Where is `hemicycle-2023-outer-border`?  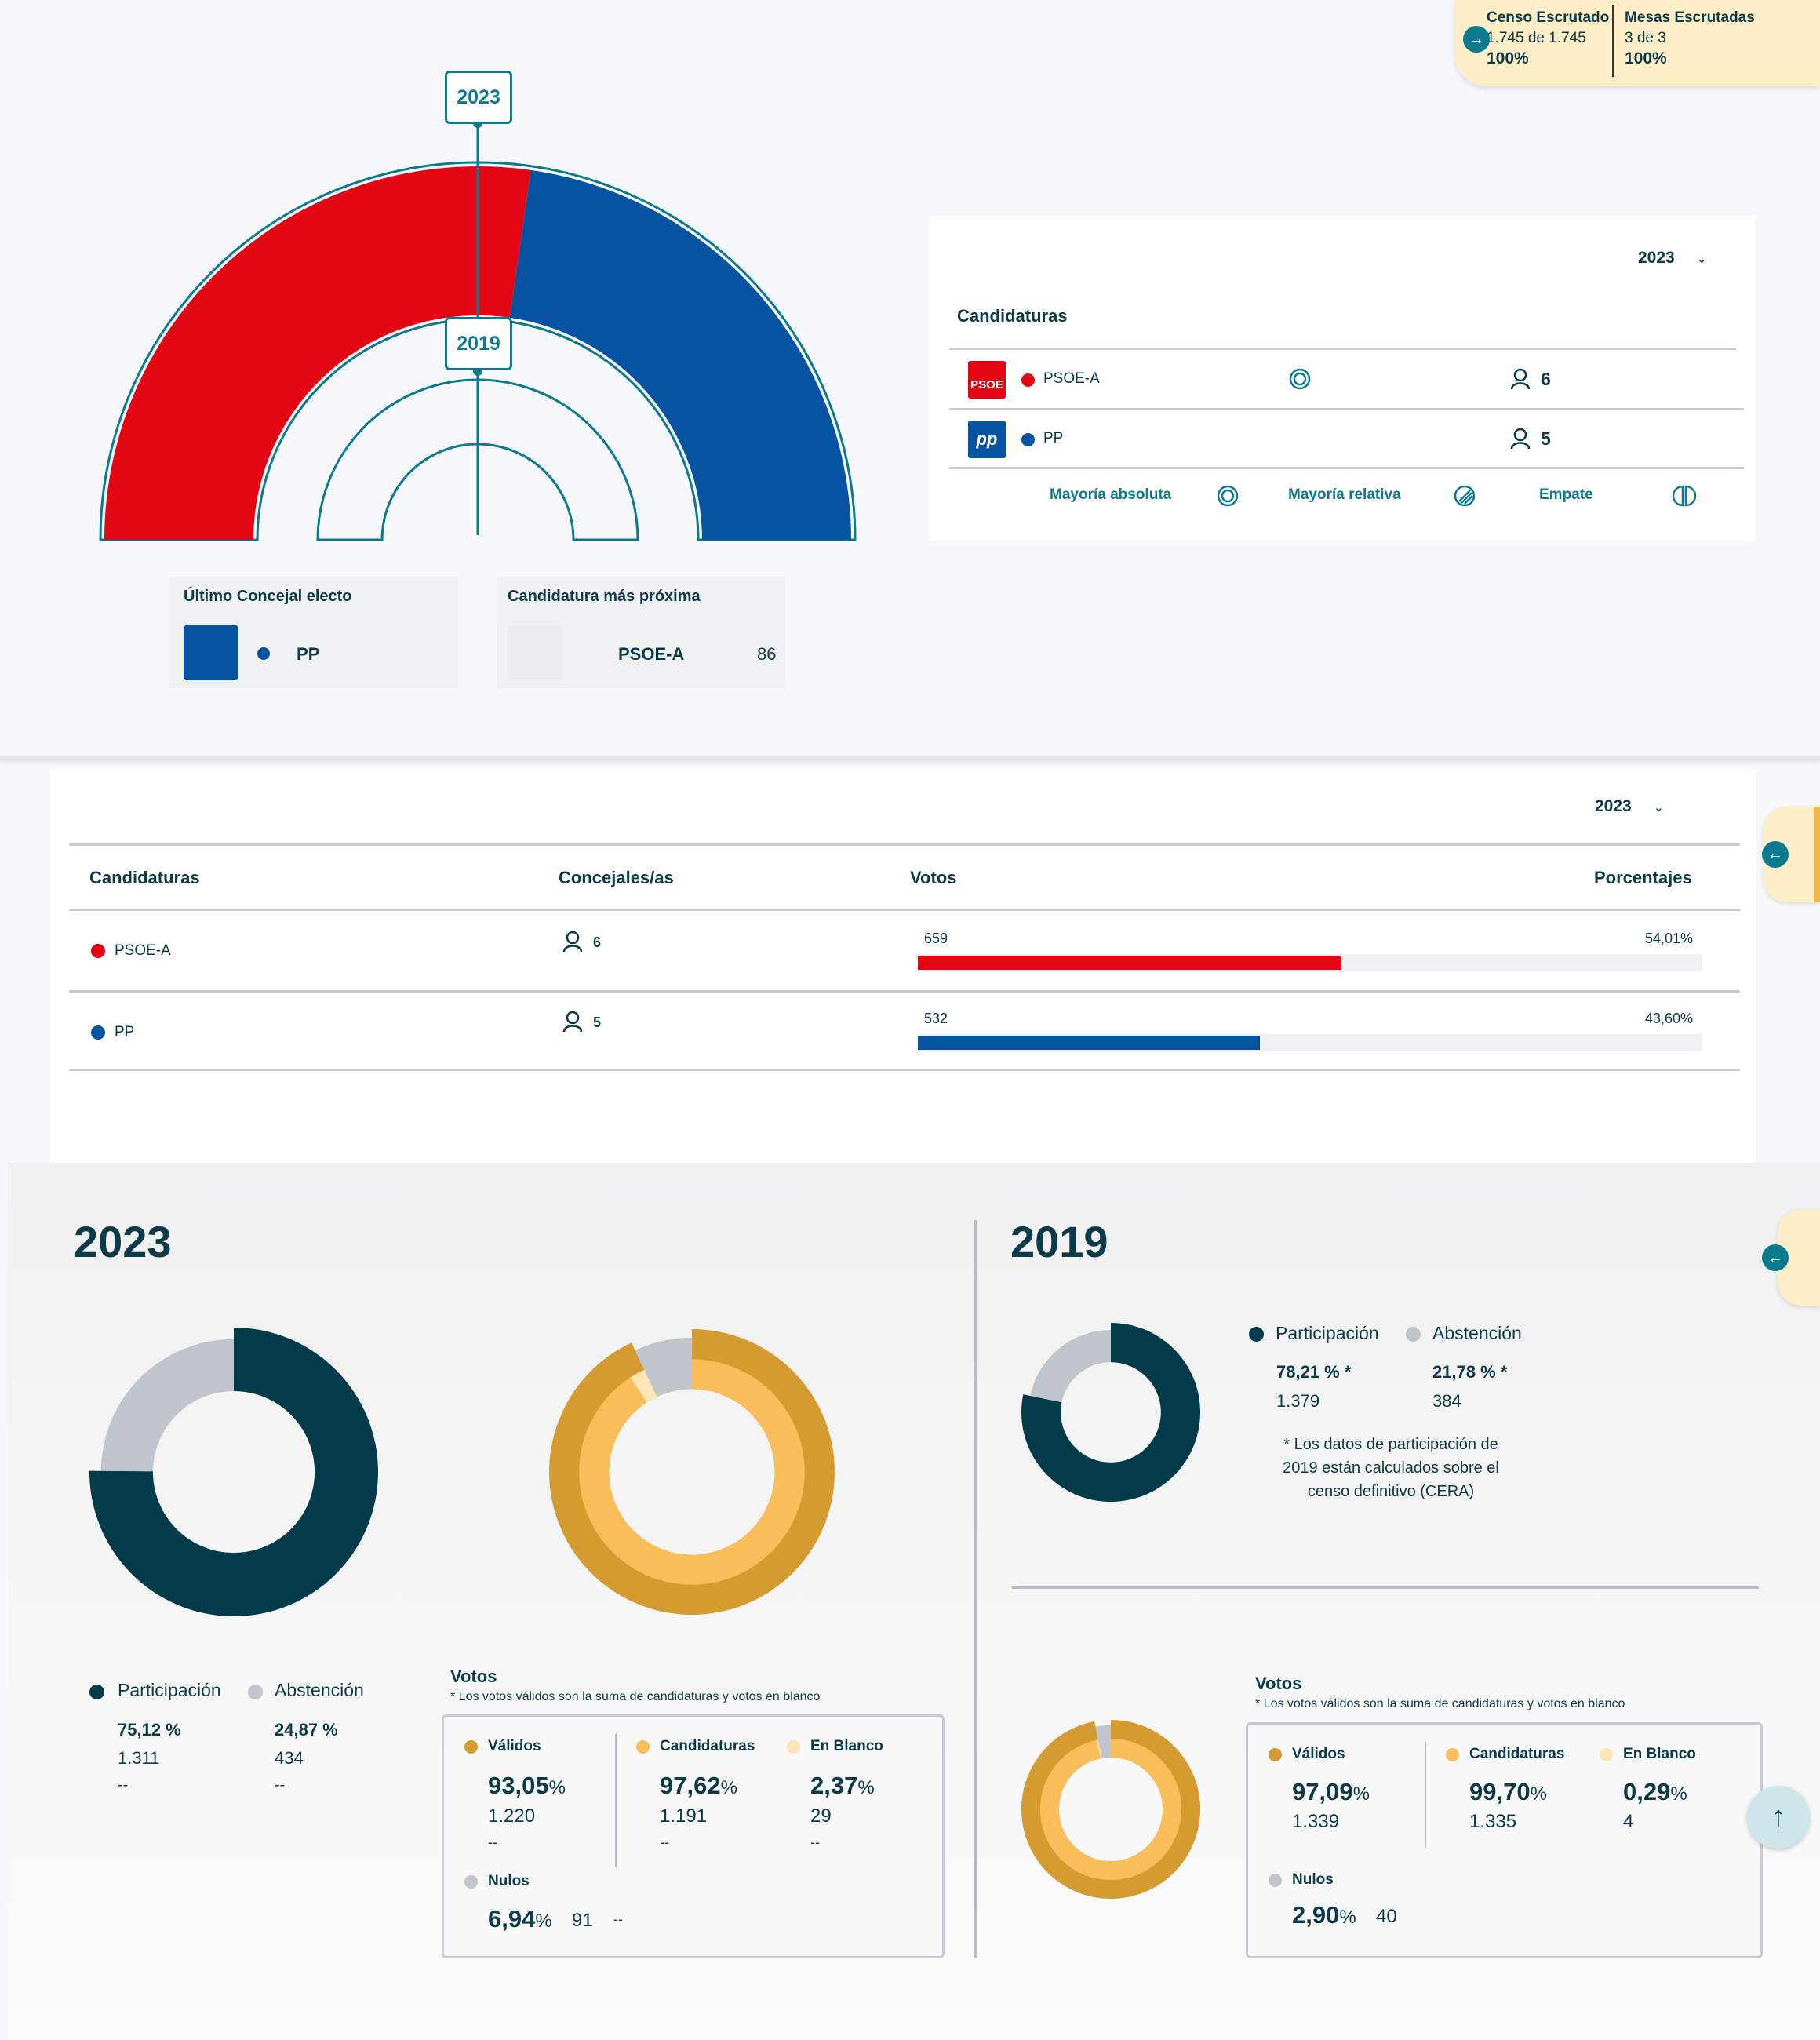 hemicycle-2023-outer-border is located at coordinates (478, 351).